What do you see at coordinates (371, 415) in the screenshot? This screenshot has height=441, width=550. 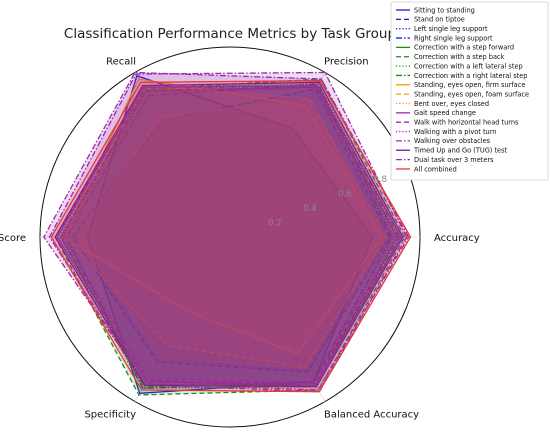 I see `axis-label: Balanced Accuracy` at bounding box center [371, 415].